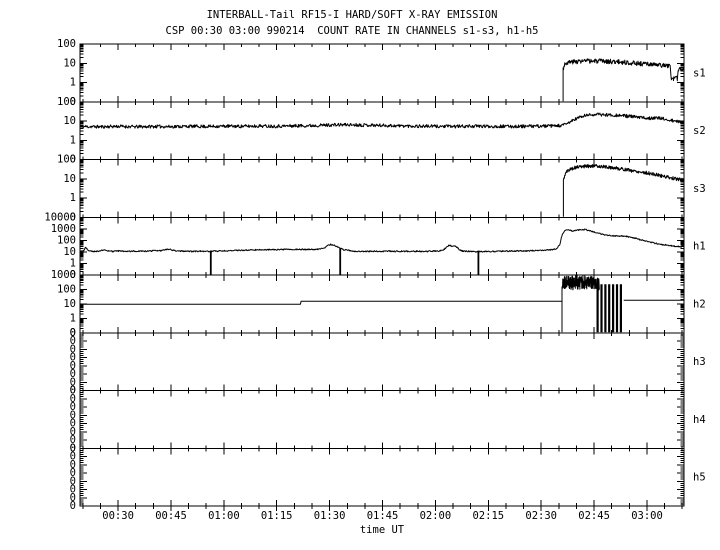  I want to click on x-tick-label: 01:00, so click(224, 516).